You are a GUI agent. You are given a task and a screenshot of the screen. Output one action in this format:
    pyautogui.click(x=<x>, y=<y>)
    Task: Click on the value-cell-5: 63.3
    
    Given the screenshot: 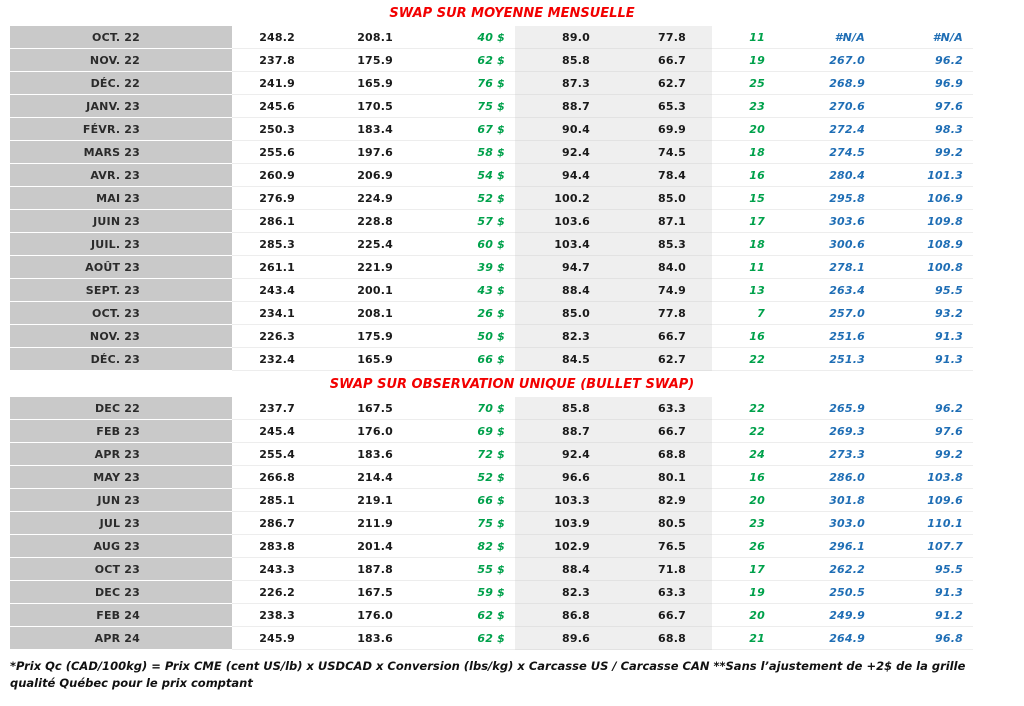 What is the action you would take?
    pyautogui.click(x=656, y=592)
    